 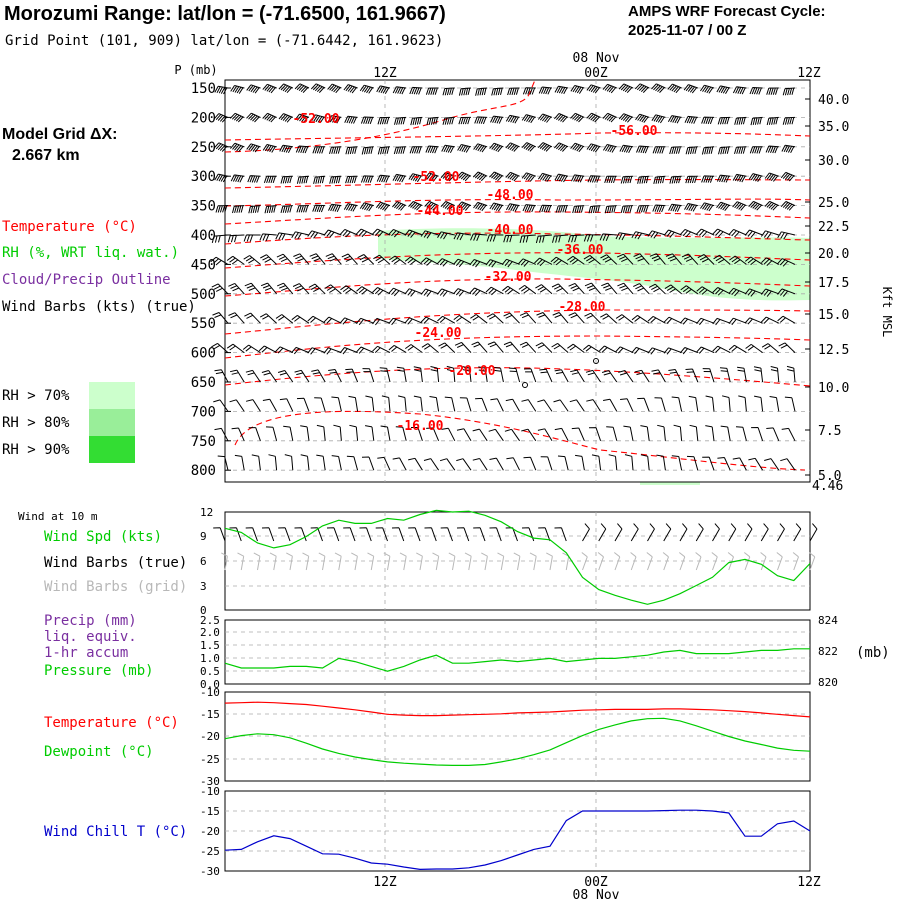 What do you see at coordinates (210, 632) in the screenshot?
I see `precip-panel-ytick-label: 2.0` at bounding box center [210, 632].